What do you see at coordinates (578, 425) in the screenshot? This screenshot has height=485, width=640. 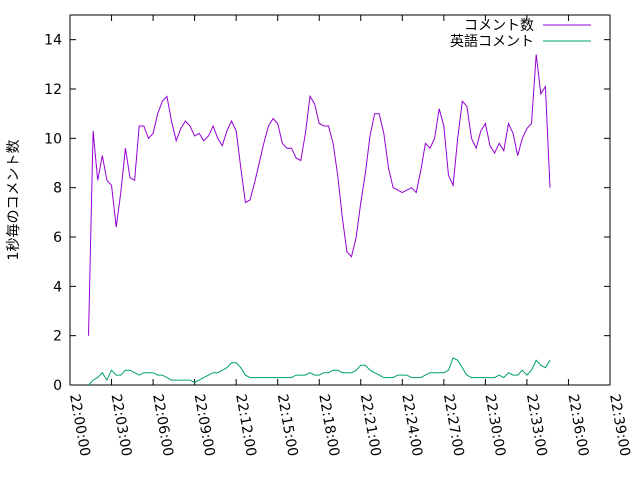 I see `x-tick-label: 22:36:00` at bounding box center [578, 425].